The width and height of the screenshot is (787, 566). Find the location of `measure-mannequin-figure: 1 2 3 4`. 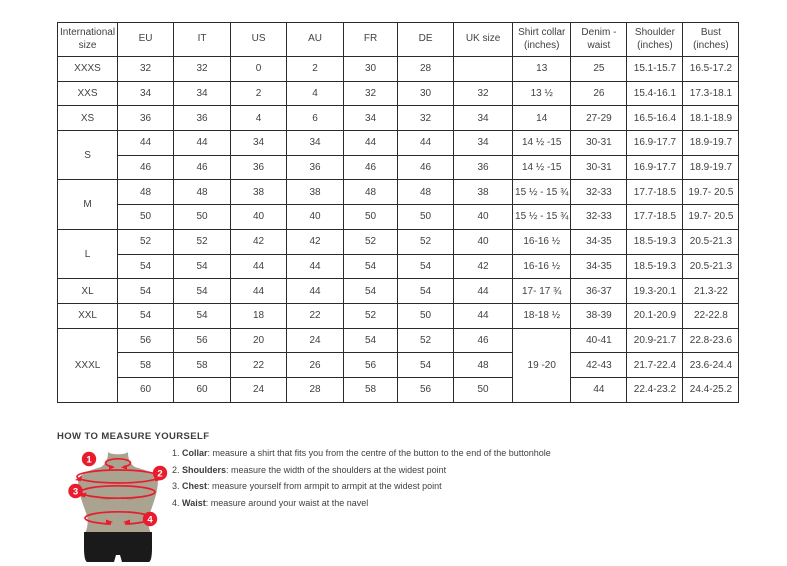

measure-mannequin-figure: 1 2 3 4 is located at coordinates (118, 506).